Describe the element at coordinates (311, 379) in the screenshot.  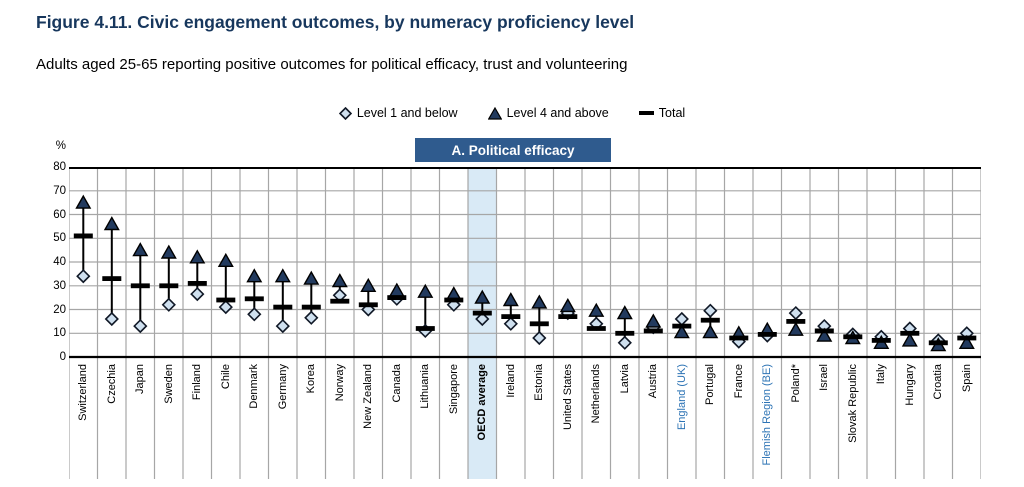
I see `x-axis-label: Korea` at that location.